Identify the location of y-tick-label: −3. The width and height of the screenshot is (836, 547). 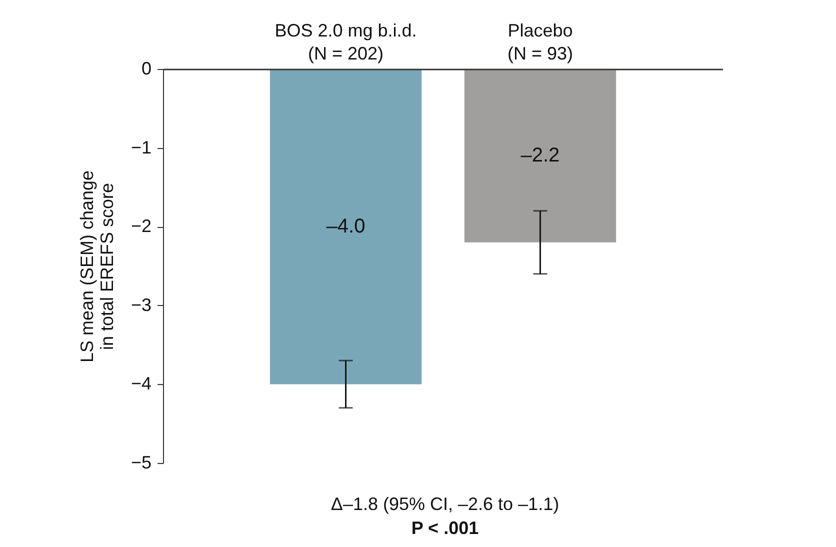
(141, 304).